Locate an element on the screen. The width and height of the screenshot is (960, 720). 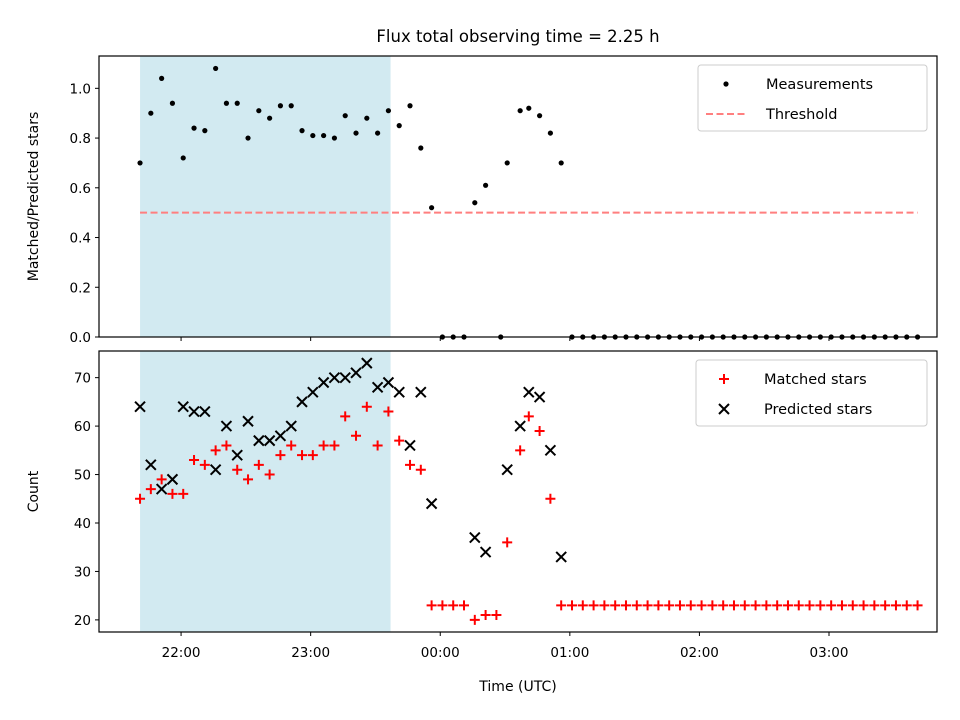
y-tick-label: 0.8 is located at coordinates (80, 139).